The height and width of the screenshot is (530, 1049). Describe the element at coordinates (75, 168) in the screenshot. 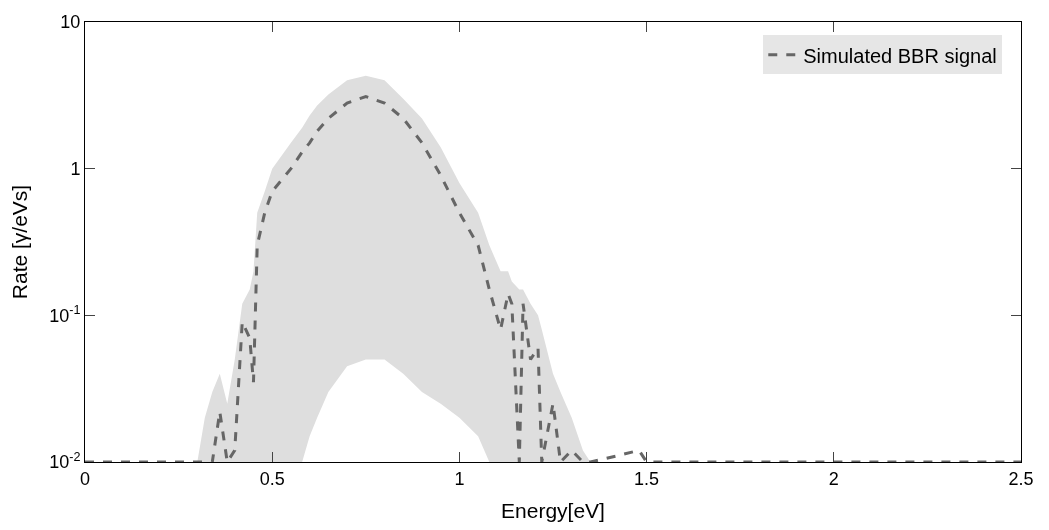

I see `y-tick-label: 1` at that location.